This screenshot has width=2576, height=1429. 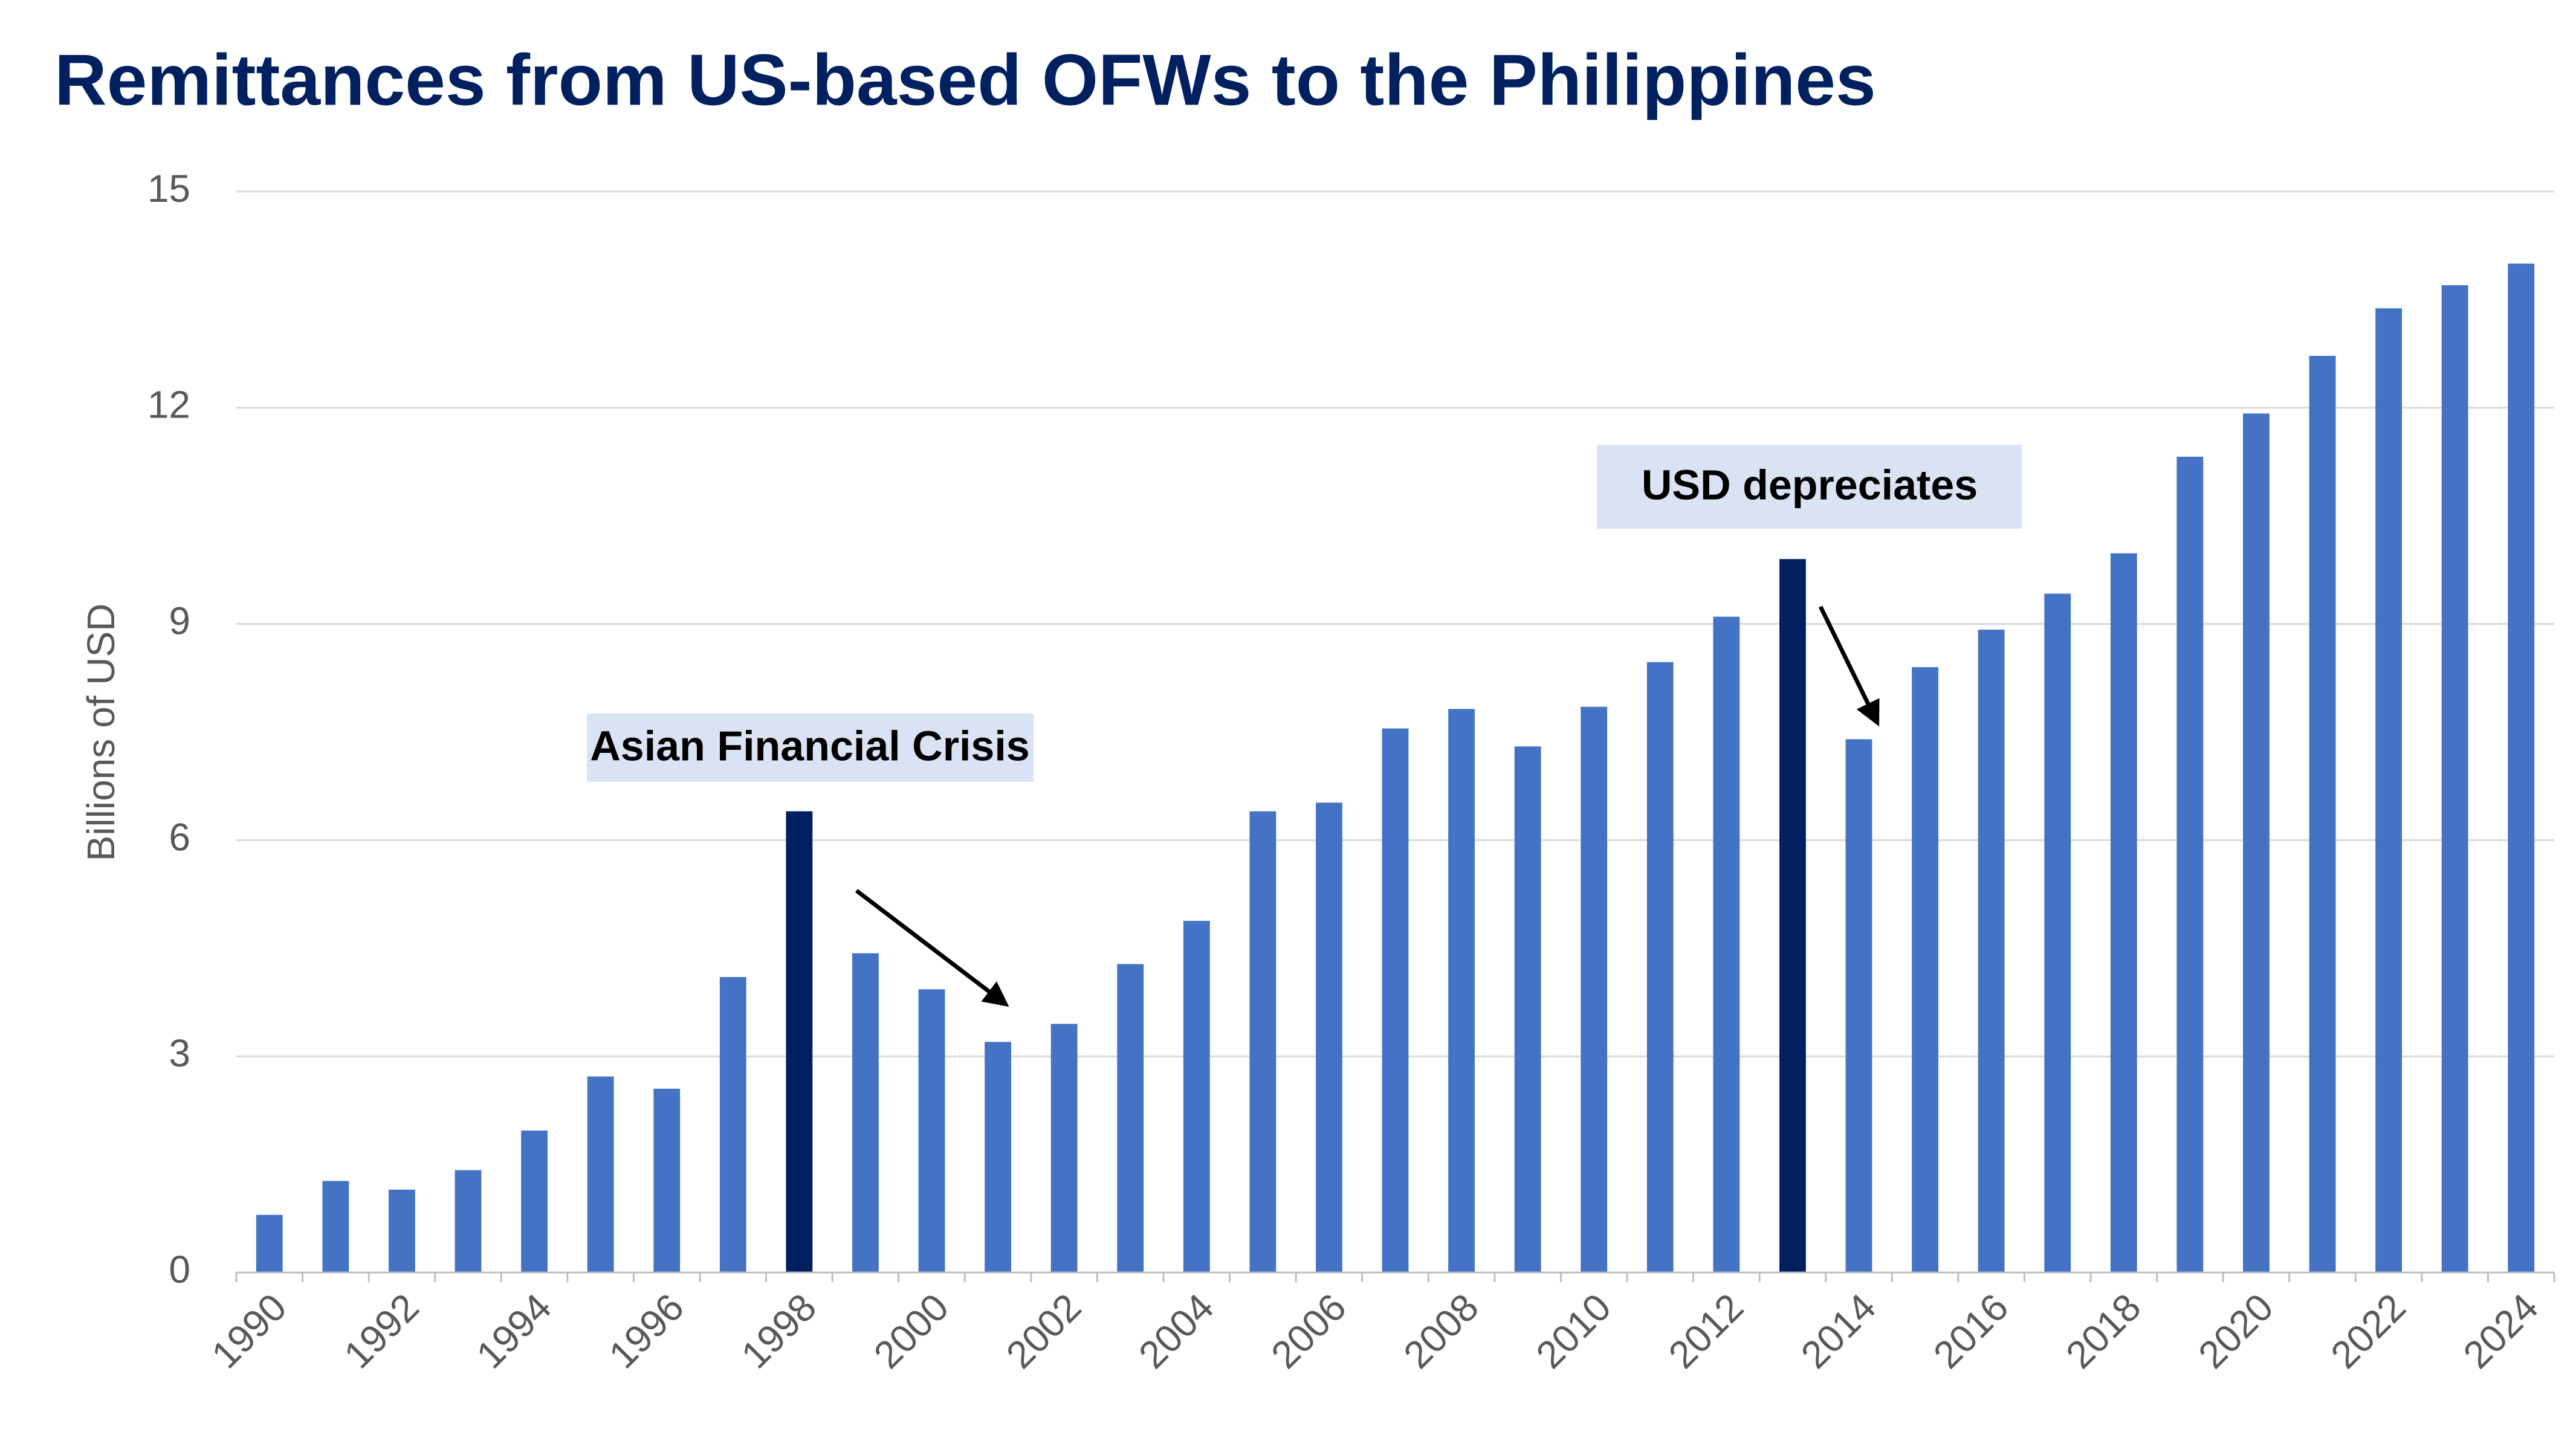 I want to click on y-axis-label: Billions of USD, so click(x=101, y=733).